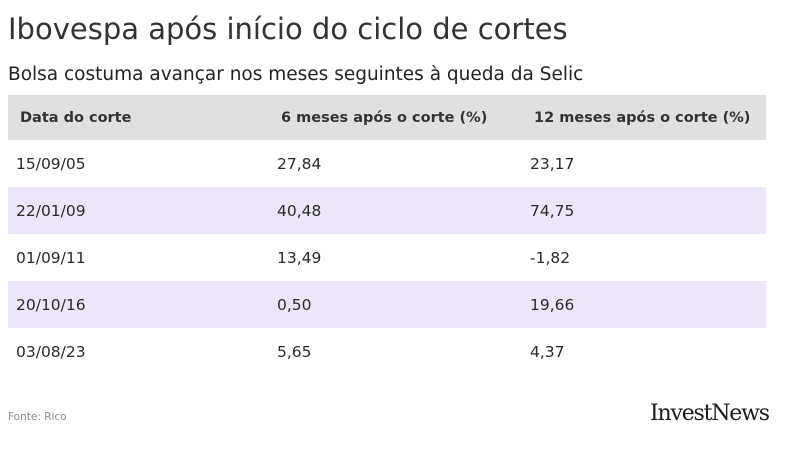  Describe the element at coordinates (710, 413) in the screenshot. I see `investnews-logo: InvestNews` at that location.